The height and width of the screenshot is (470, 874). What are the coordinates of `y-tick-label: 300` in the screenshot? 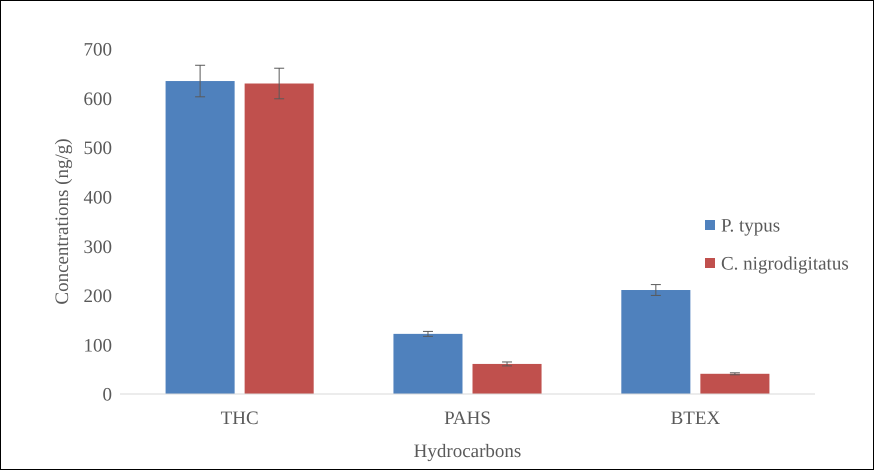 It's located at (98, 247).